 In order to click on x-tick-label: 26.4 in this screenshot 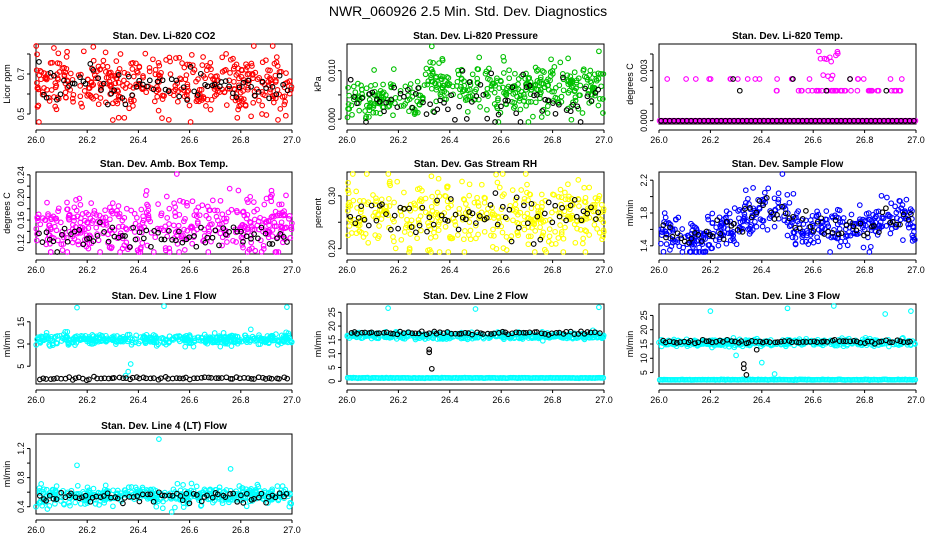, I will do `click(139, 530)`.